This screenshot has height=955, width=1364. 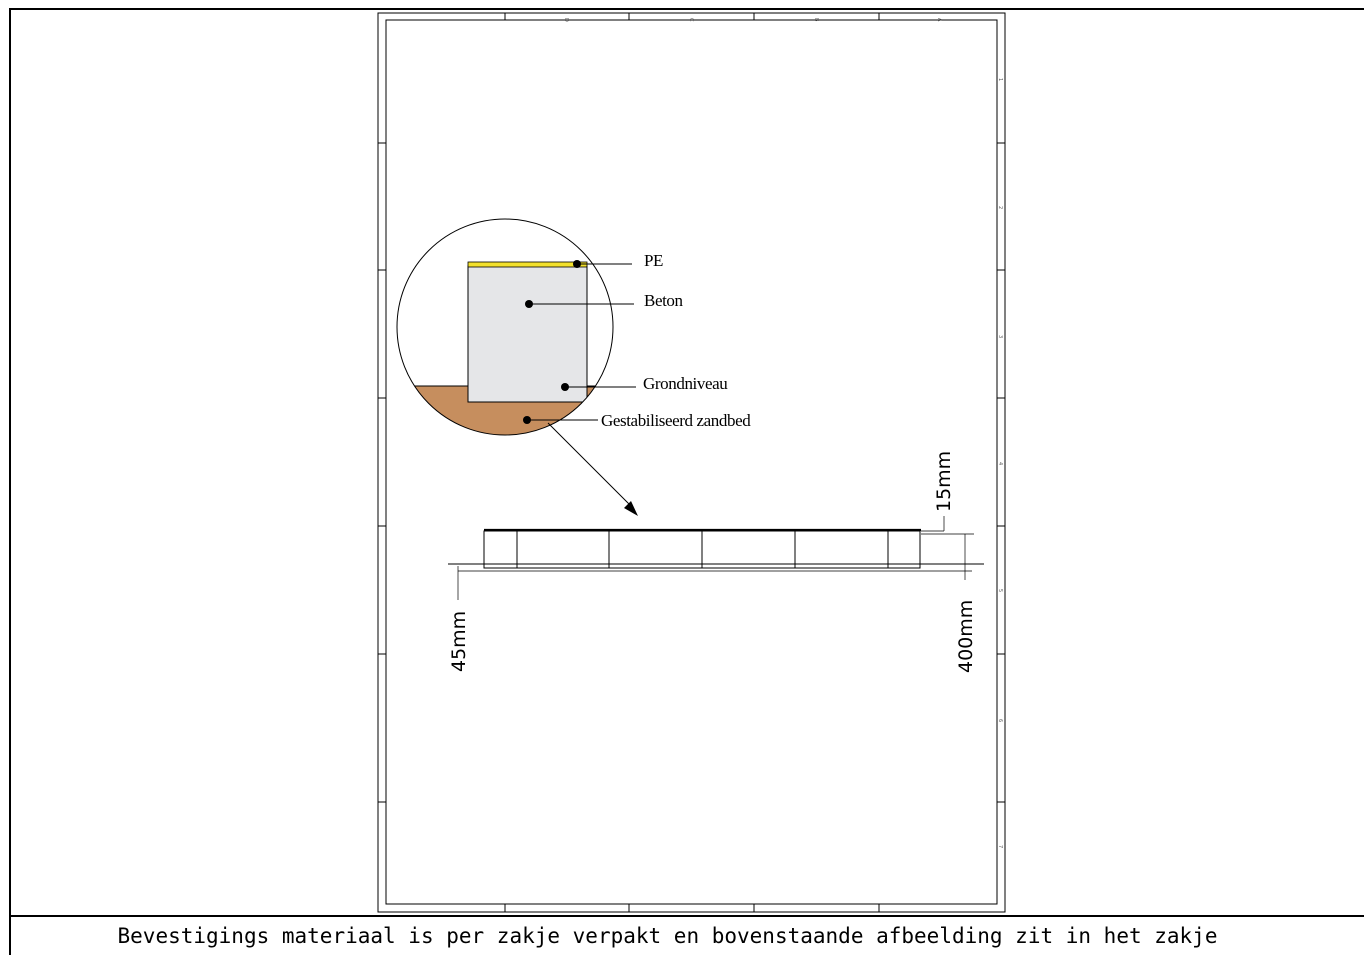 I want to click on zone-label-b: B, so click(x=816, y=20).